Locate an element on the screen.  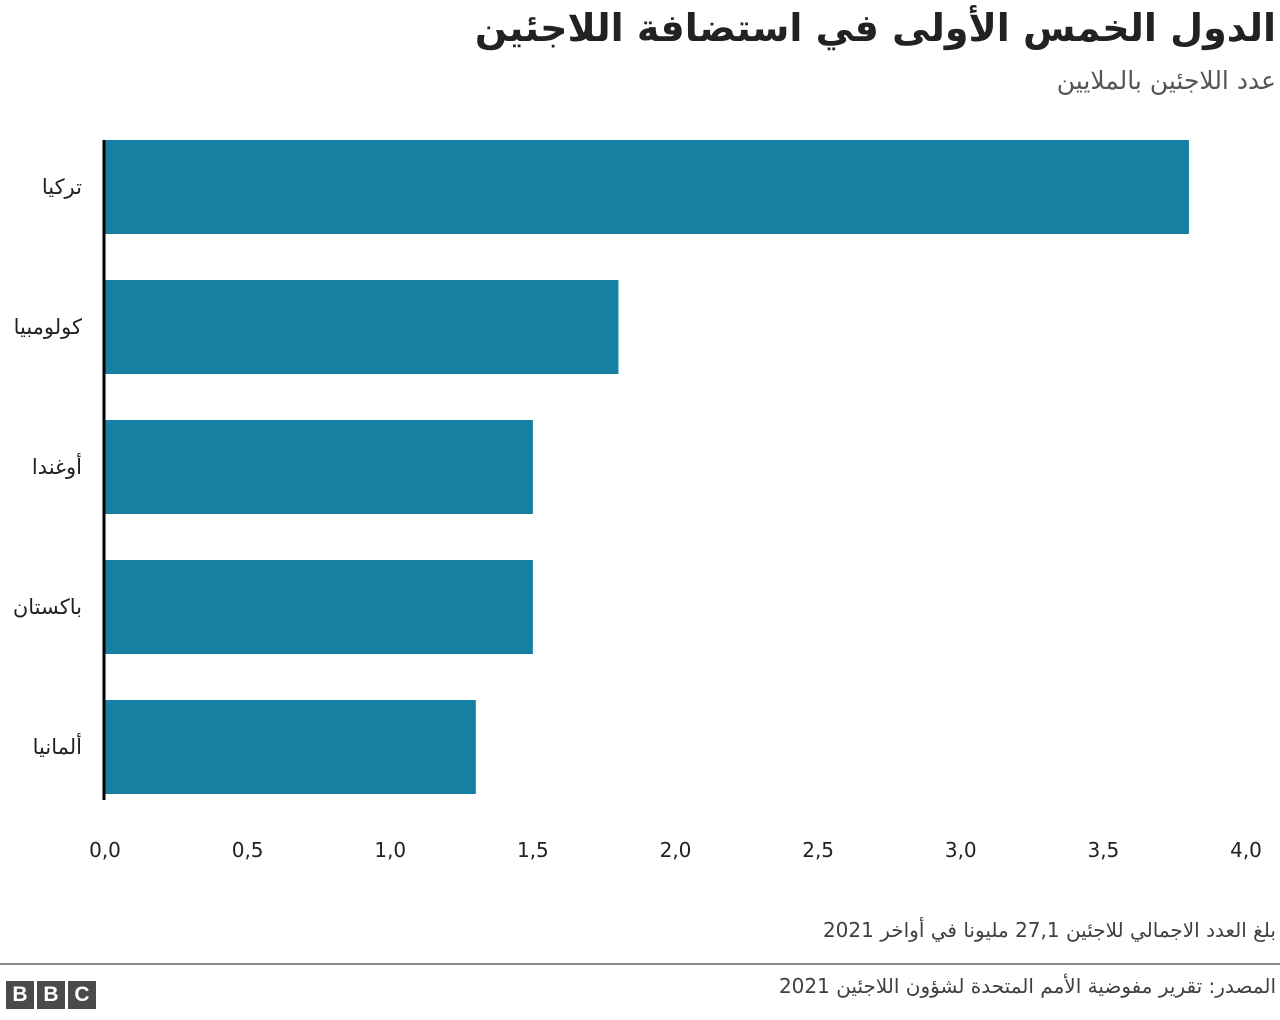
category-labels-group: تركيا كولومبيا أوغندا باكستان ألمانيا is located at coordinates (47, 467).